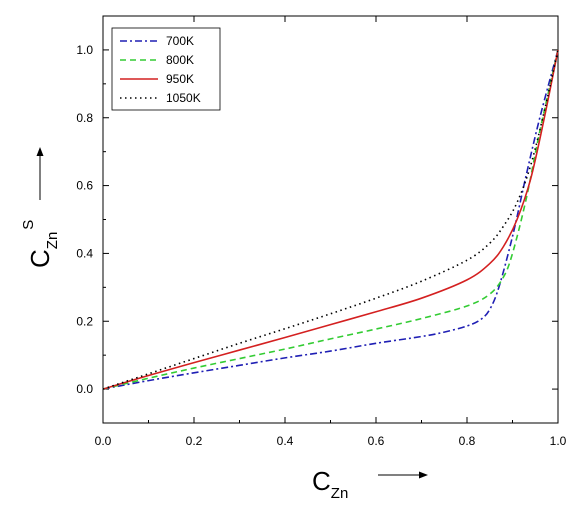  Describe the element at coordinates (467, 441) in the screenshot. I see `x-tick-label: 0.8` at that location.